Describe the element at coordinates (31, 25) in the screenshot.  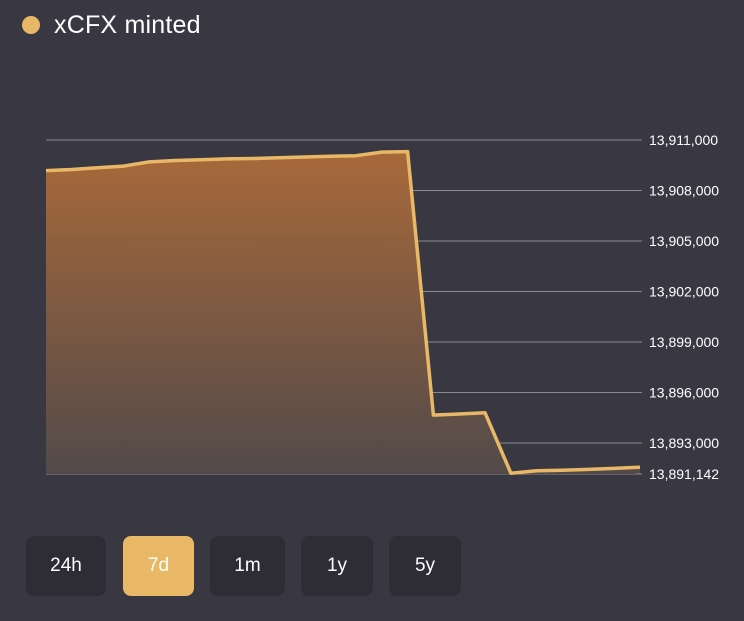
I see `legend-dot-icon` at that location.